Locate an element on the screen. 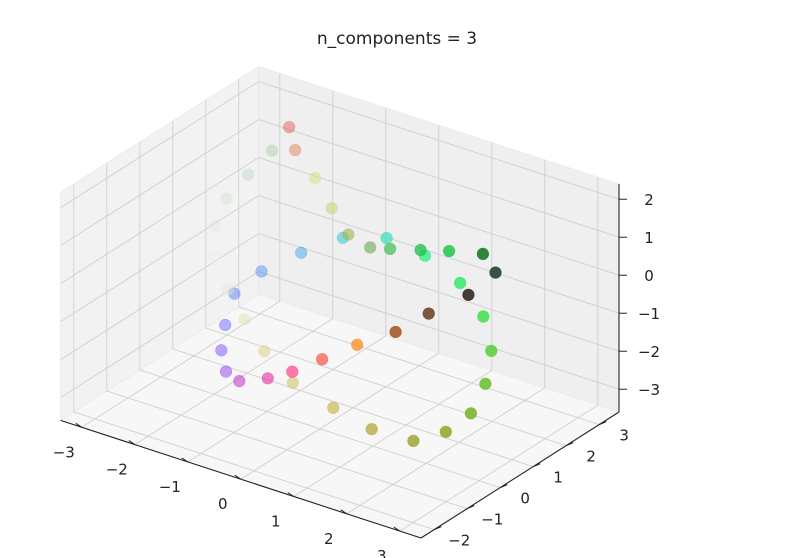 This screenshot has width=795, height=558. x-tick-label-2: −1 is located at coordinates (170, 487).